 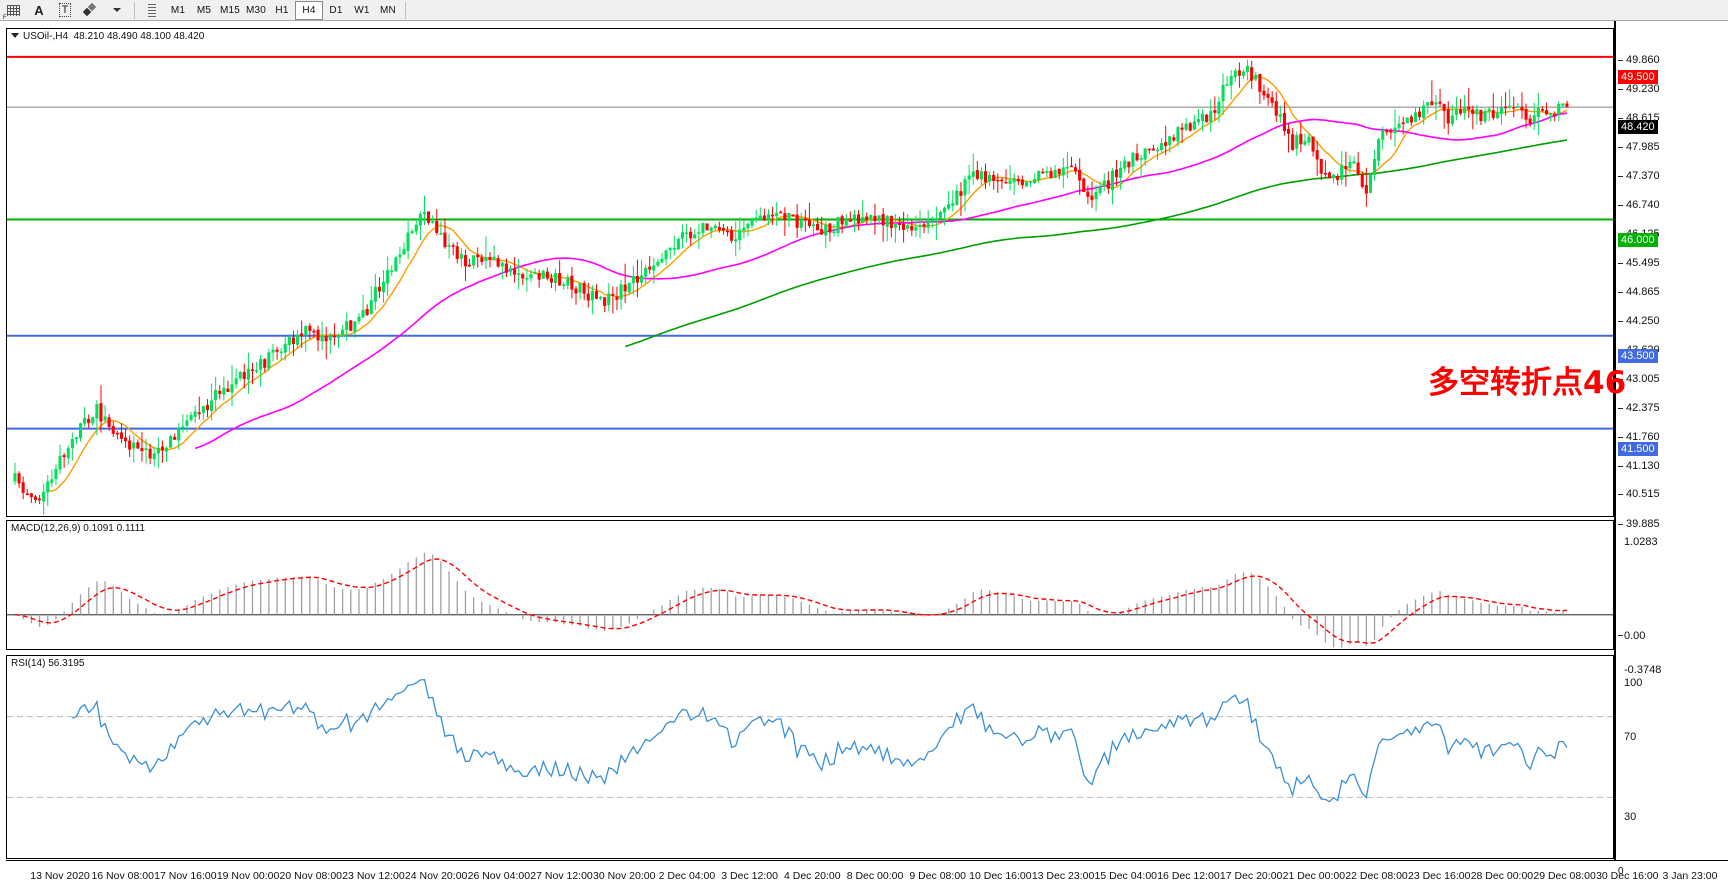 I want to click on time-axis-label: 2 Dec 04:00, so click(x=687, y=876).